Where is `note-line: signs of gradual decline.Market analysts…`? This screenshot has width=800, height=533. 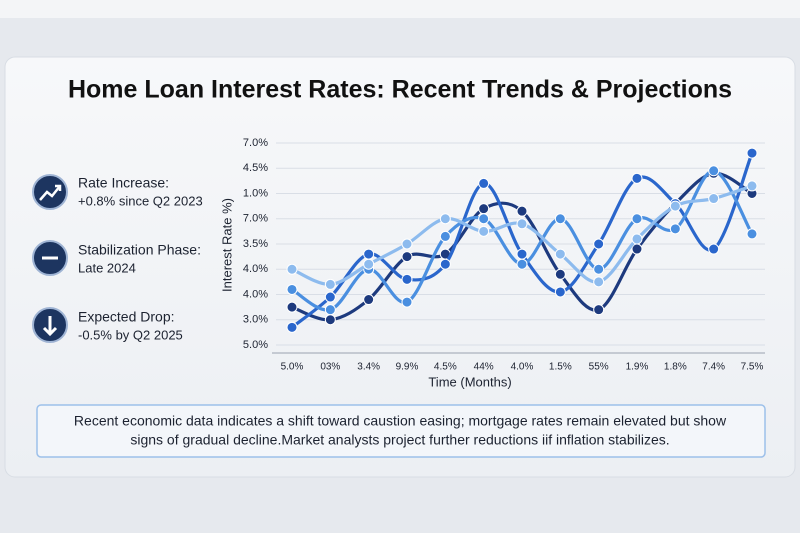
note-line: signs of gradual decline.Market analysts… is located at coordinates (399, 440).